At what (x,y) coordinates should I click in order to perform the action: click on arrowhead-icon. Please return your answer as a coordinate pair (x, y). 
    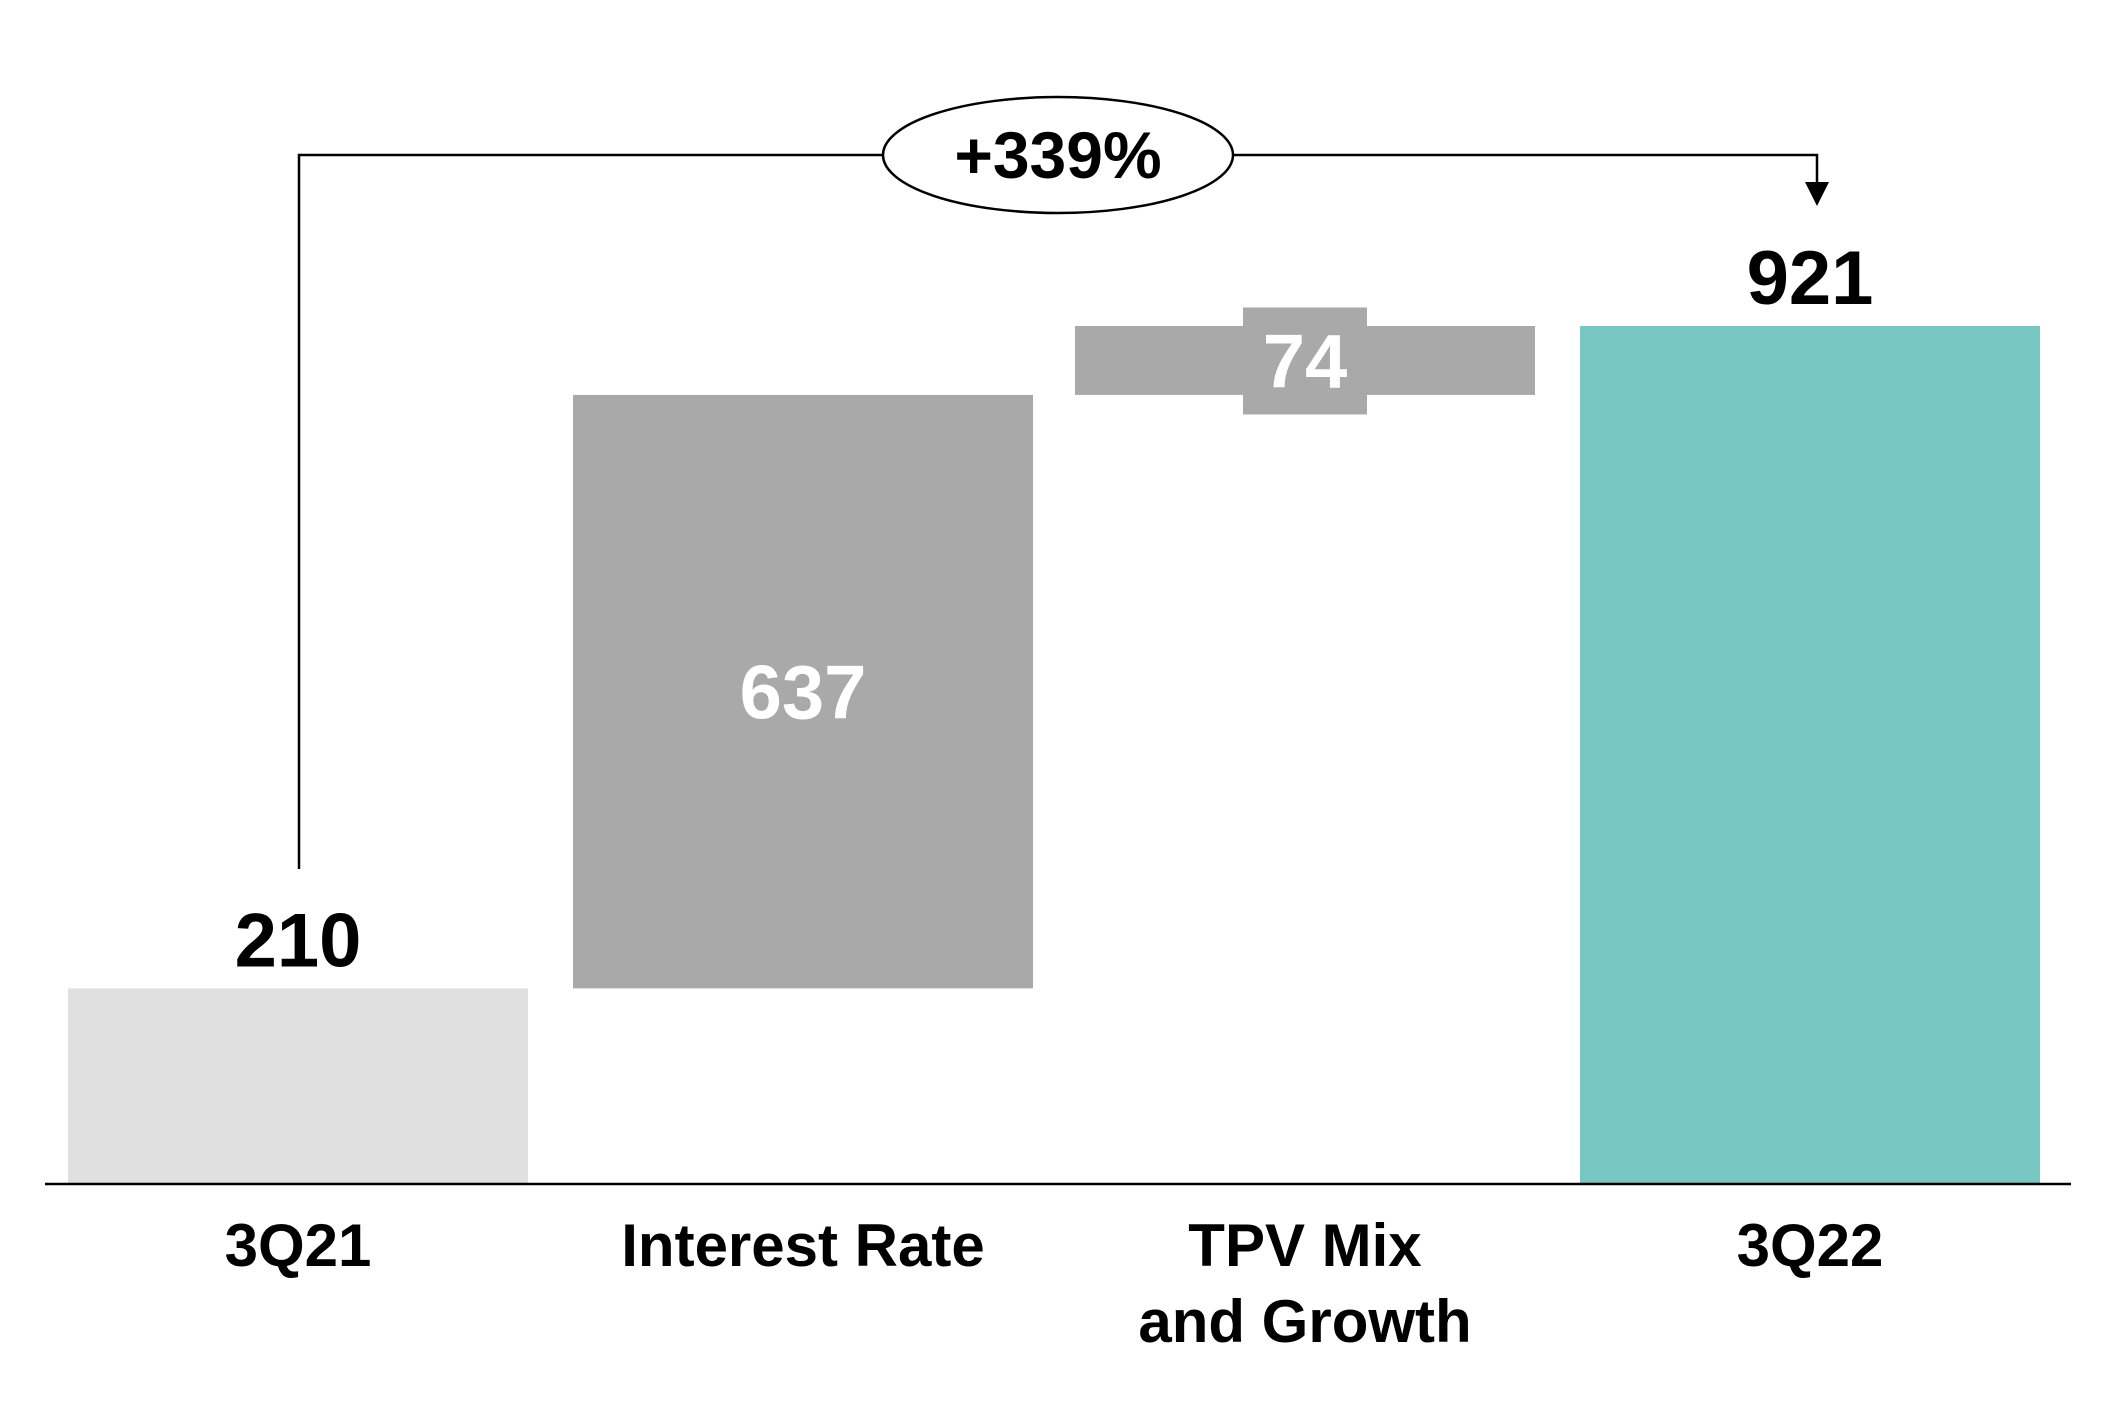
    Looking at the image, I should click on (1817, 194).